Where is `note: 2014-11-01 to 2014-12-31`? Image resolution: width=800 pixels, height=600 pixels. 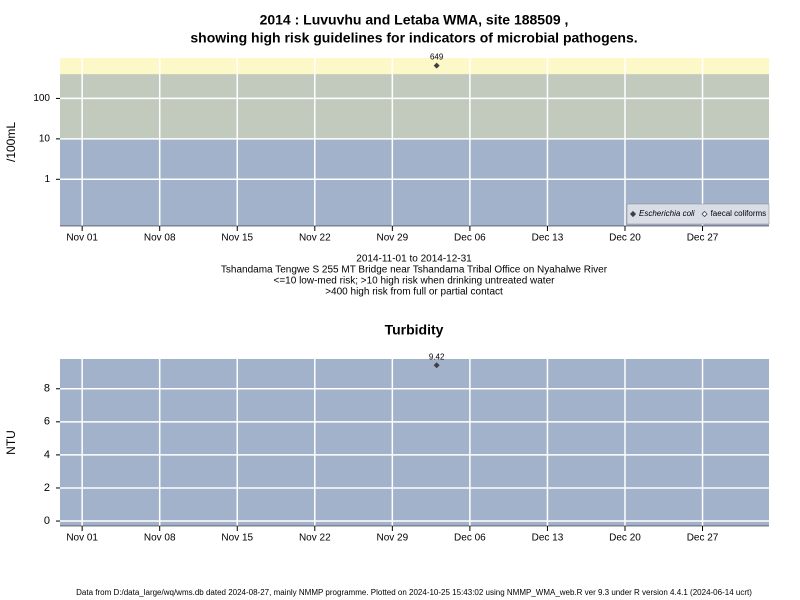 note: 2014-11-01 to 2014-12-31 is located at coordinates (414, 259).